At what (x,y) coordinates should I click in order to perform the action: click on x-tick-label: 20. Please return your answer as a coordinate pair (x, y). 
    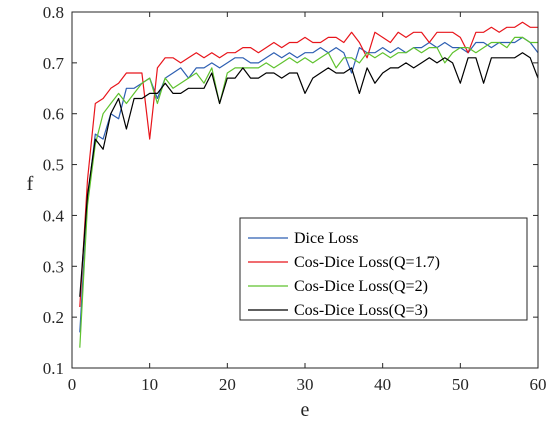
    Looking at the image, I should click on (227, 384).